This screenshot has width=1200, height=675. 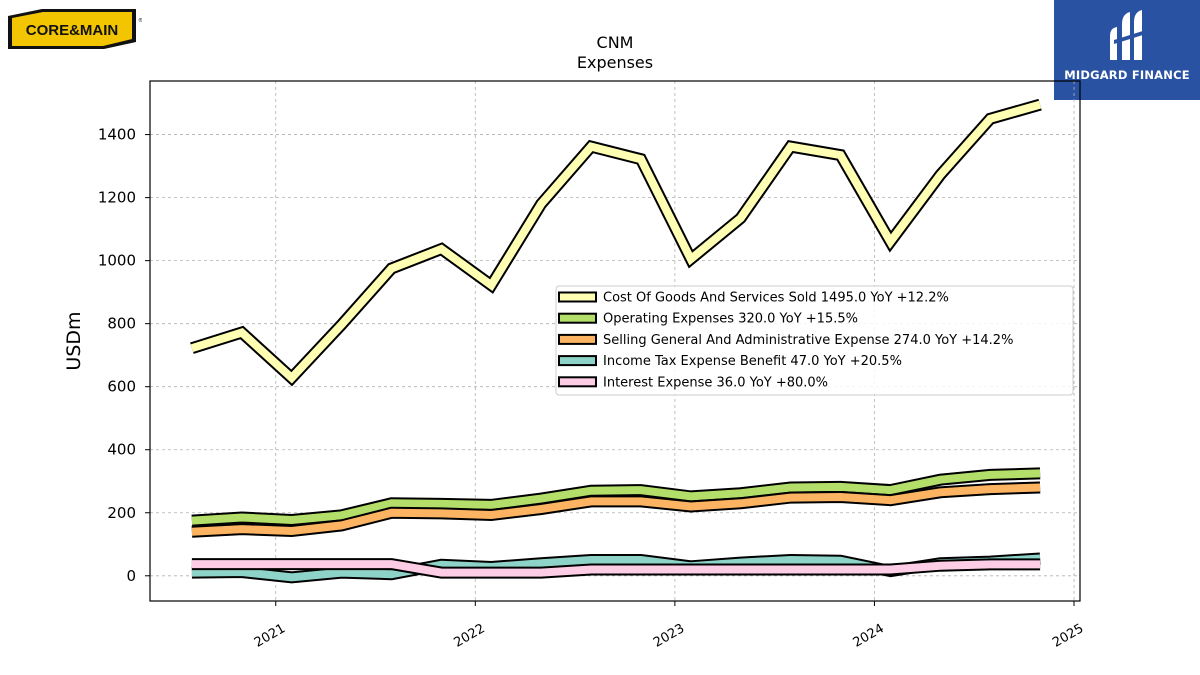 I want to click on core-and-main-logo: CORE&MAIN ®, so click(x=75, y=29).